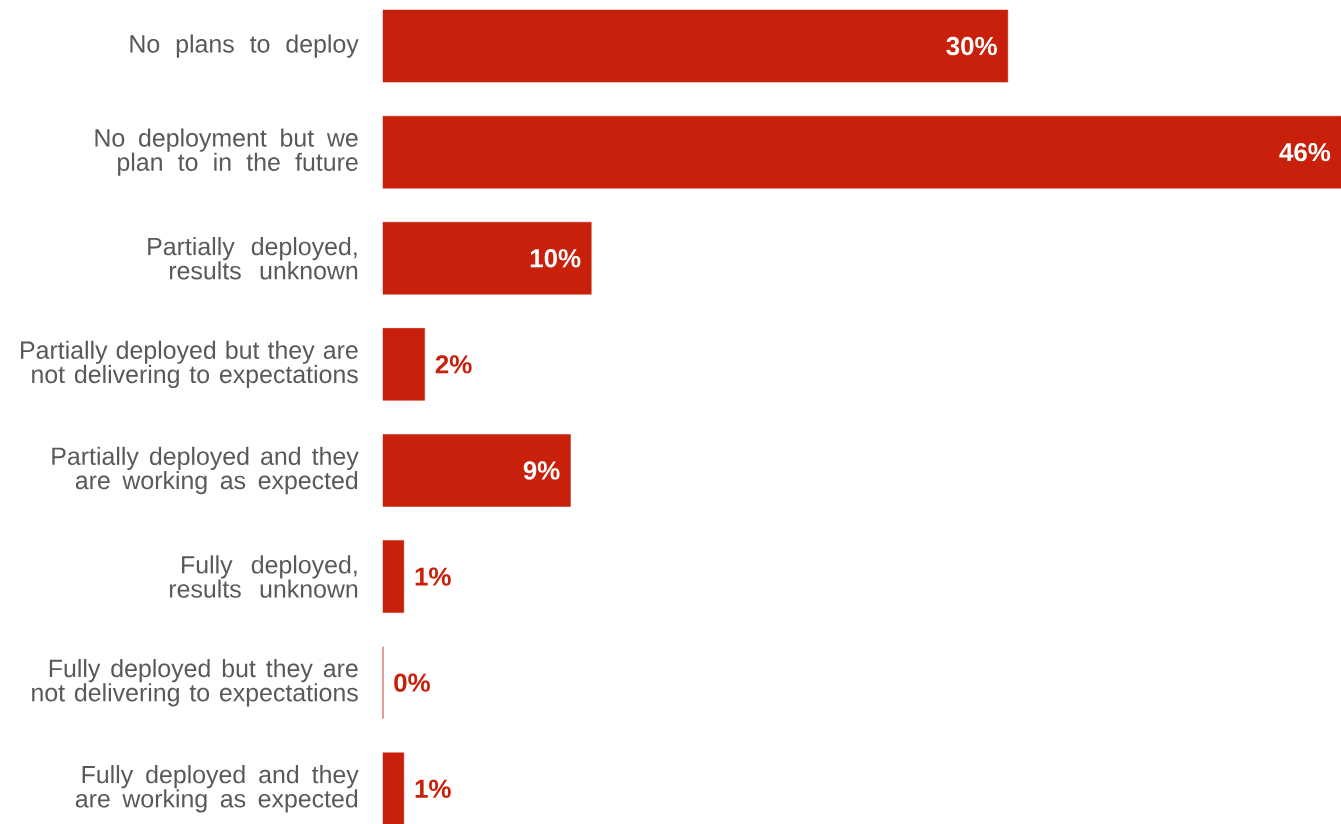 The height and width of the screenshot is (824, 1341). What do you see at coordinates (195, 682) in the screenshot?
I see `y-tick-label: Fully deployed but they are not delivering to expectations` at bounding box center [195, 682].